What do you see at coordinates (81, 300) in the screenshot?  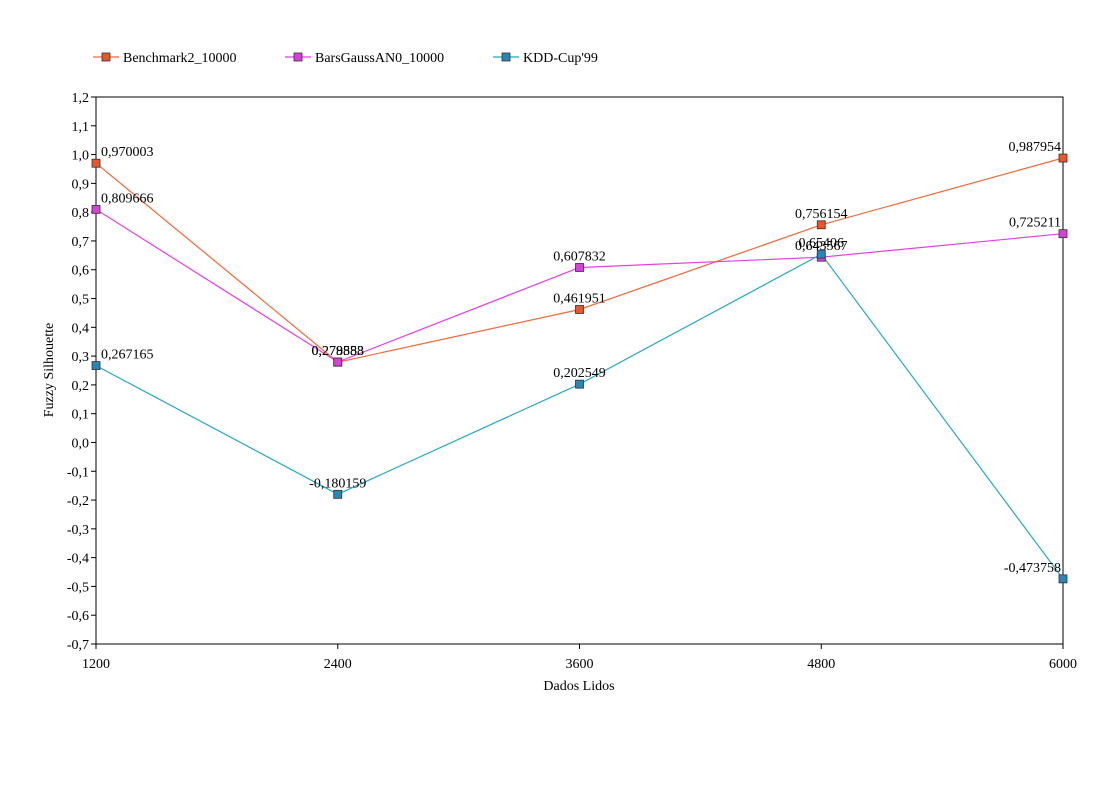 I see `y-tick-label: 0,5` at bounding box center [81, 300].